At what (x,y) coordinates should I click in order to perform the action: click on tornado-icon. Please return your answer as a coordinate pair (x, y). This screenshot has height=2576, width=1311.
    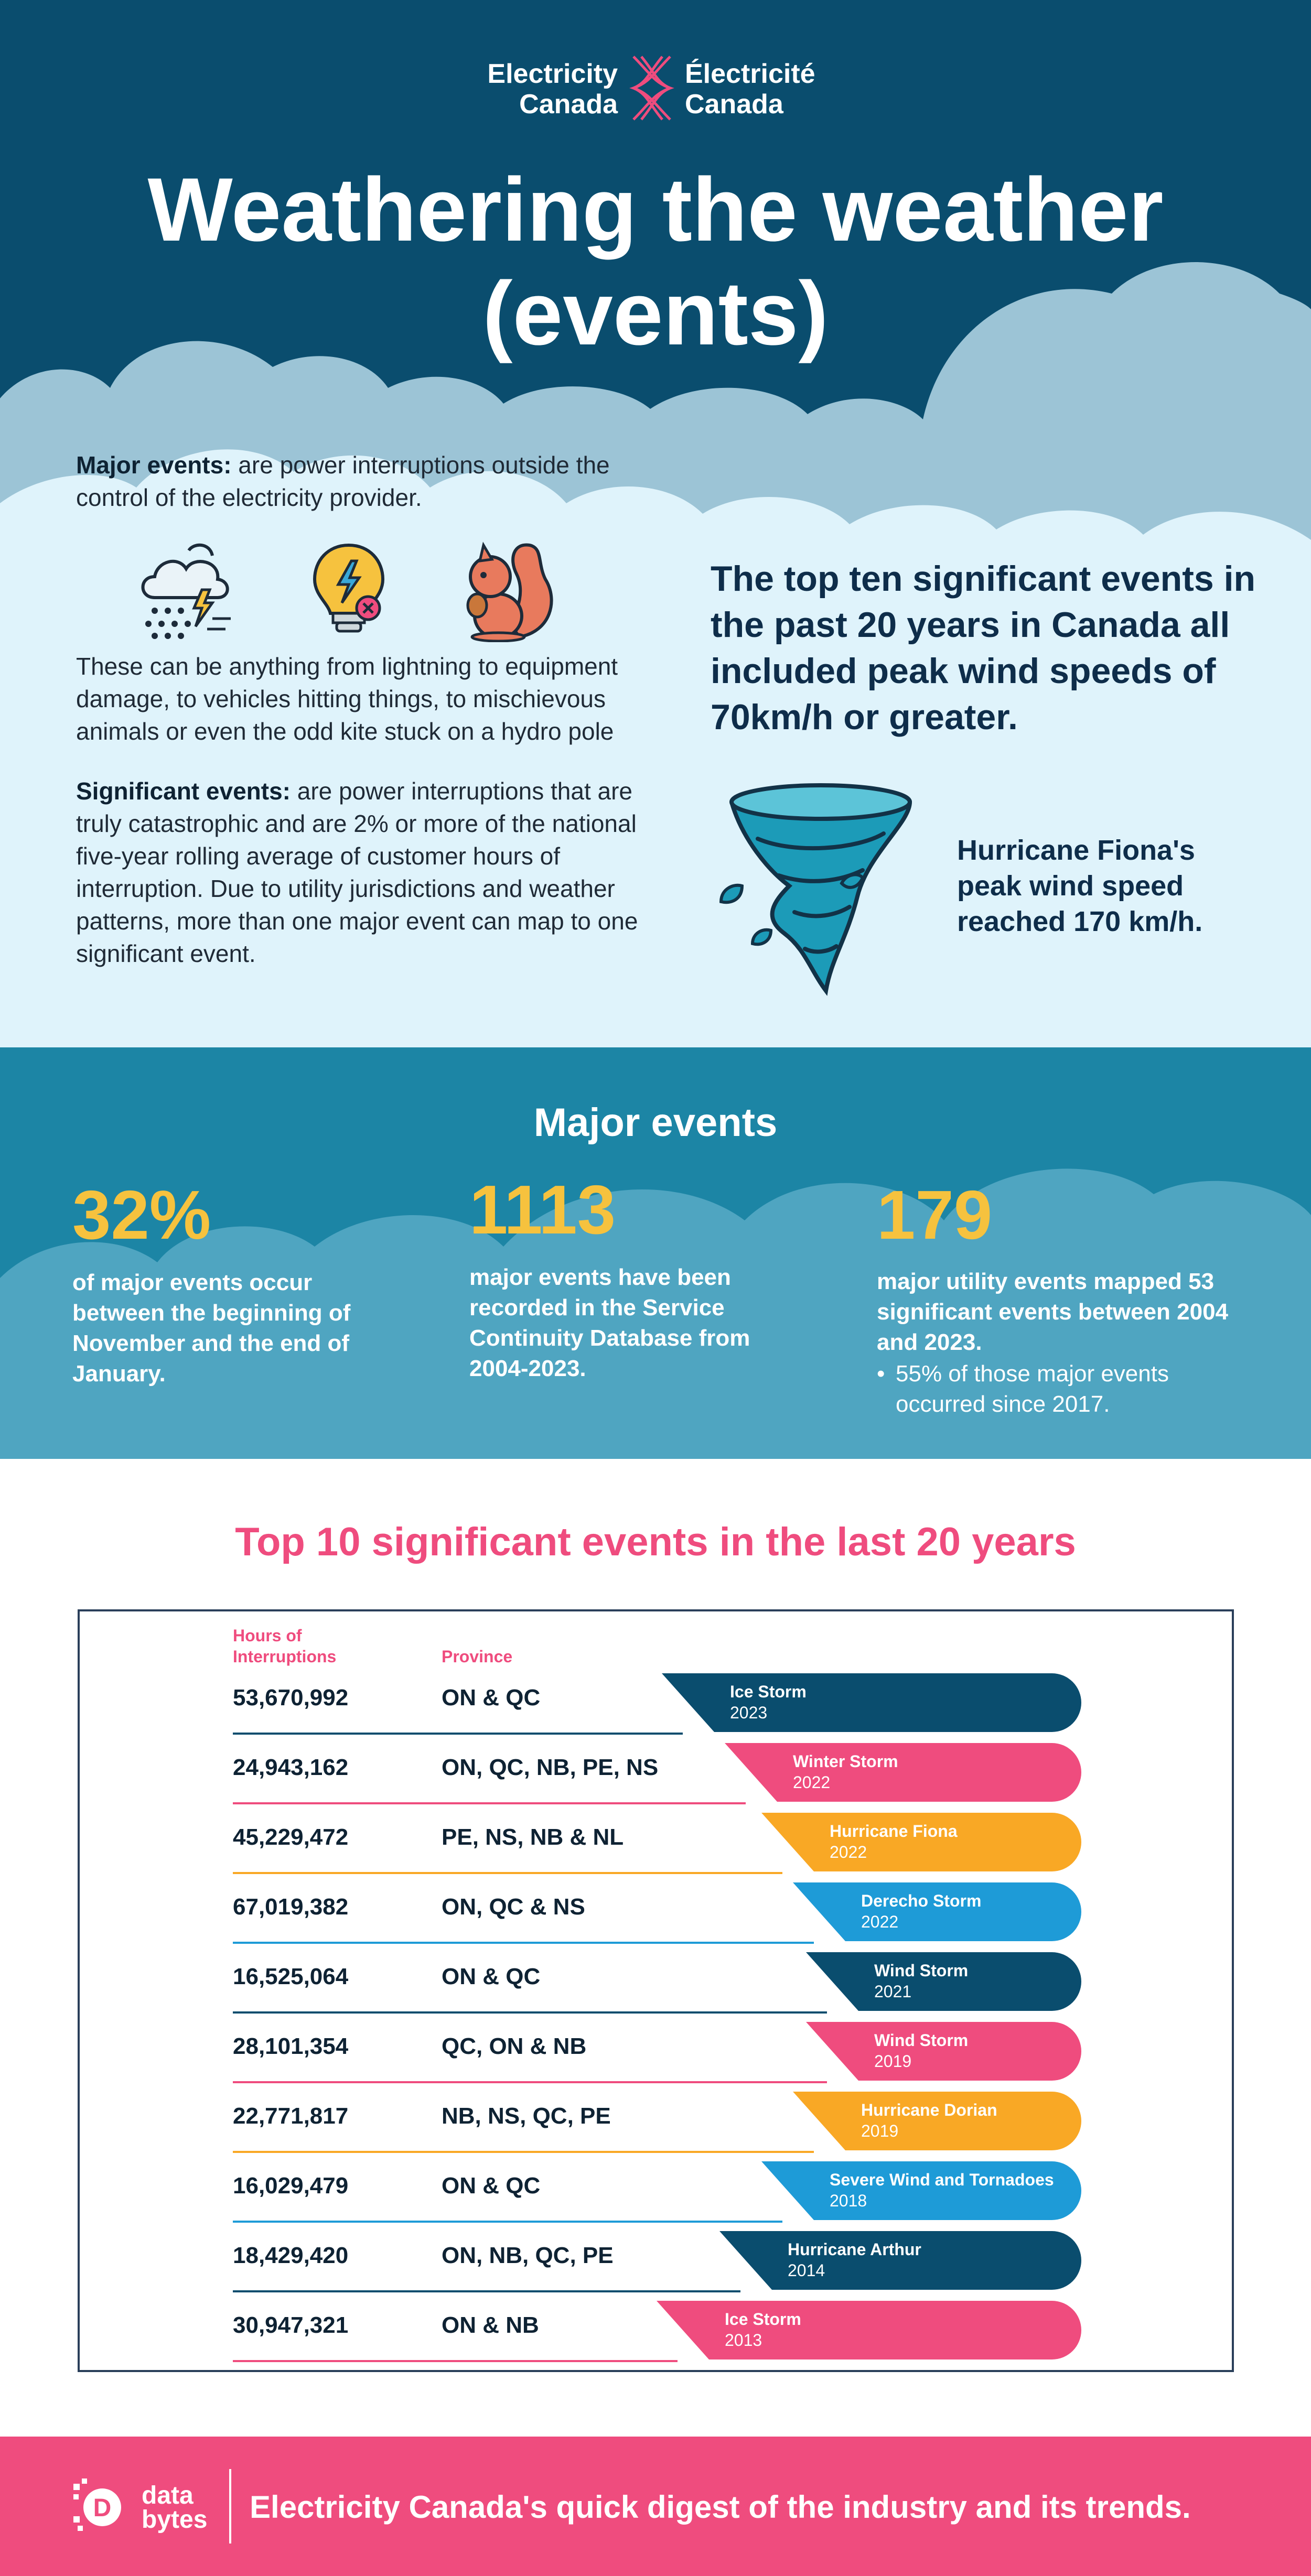
    Looking at the image, I should click on (815, 891).